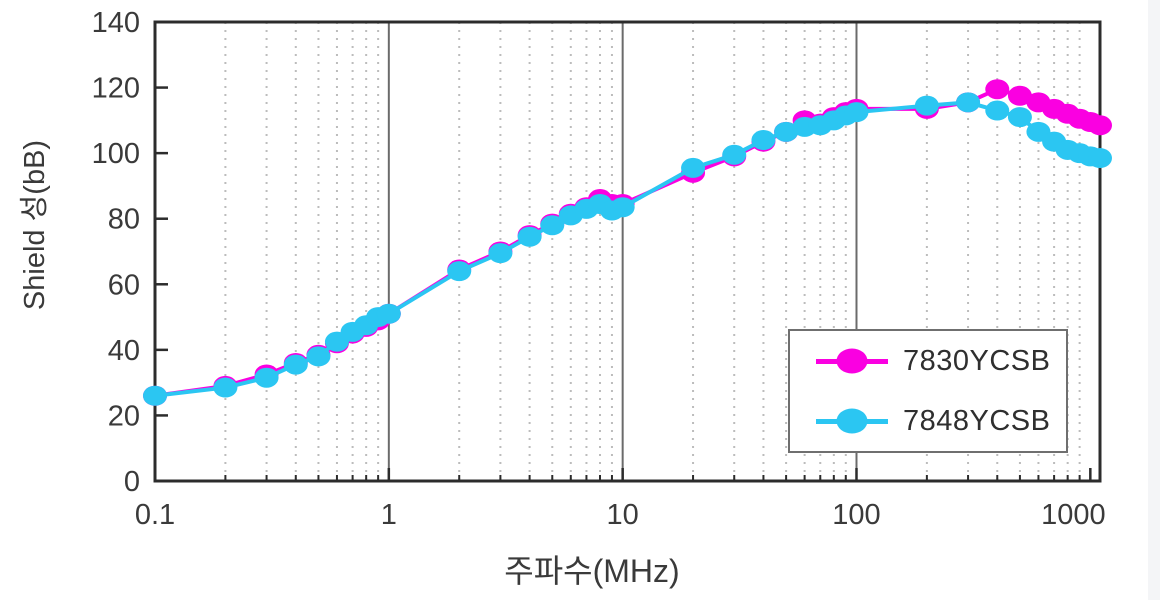 This screenshot has height=600, width=1160. Describe the element at coordinates (116, 23) in the screenshot. I see `y-tick-label: 140` at that location.